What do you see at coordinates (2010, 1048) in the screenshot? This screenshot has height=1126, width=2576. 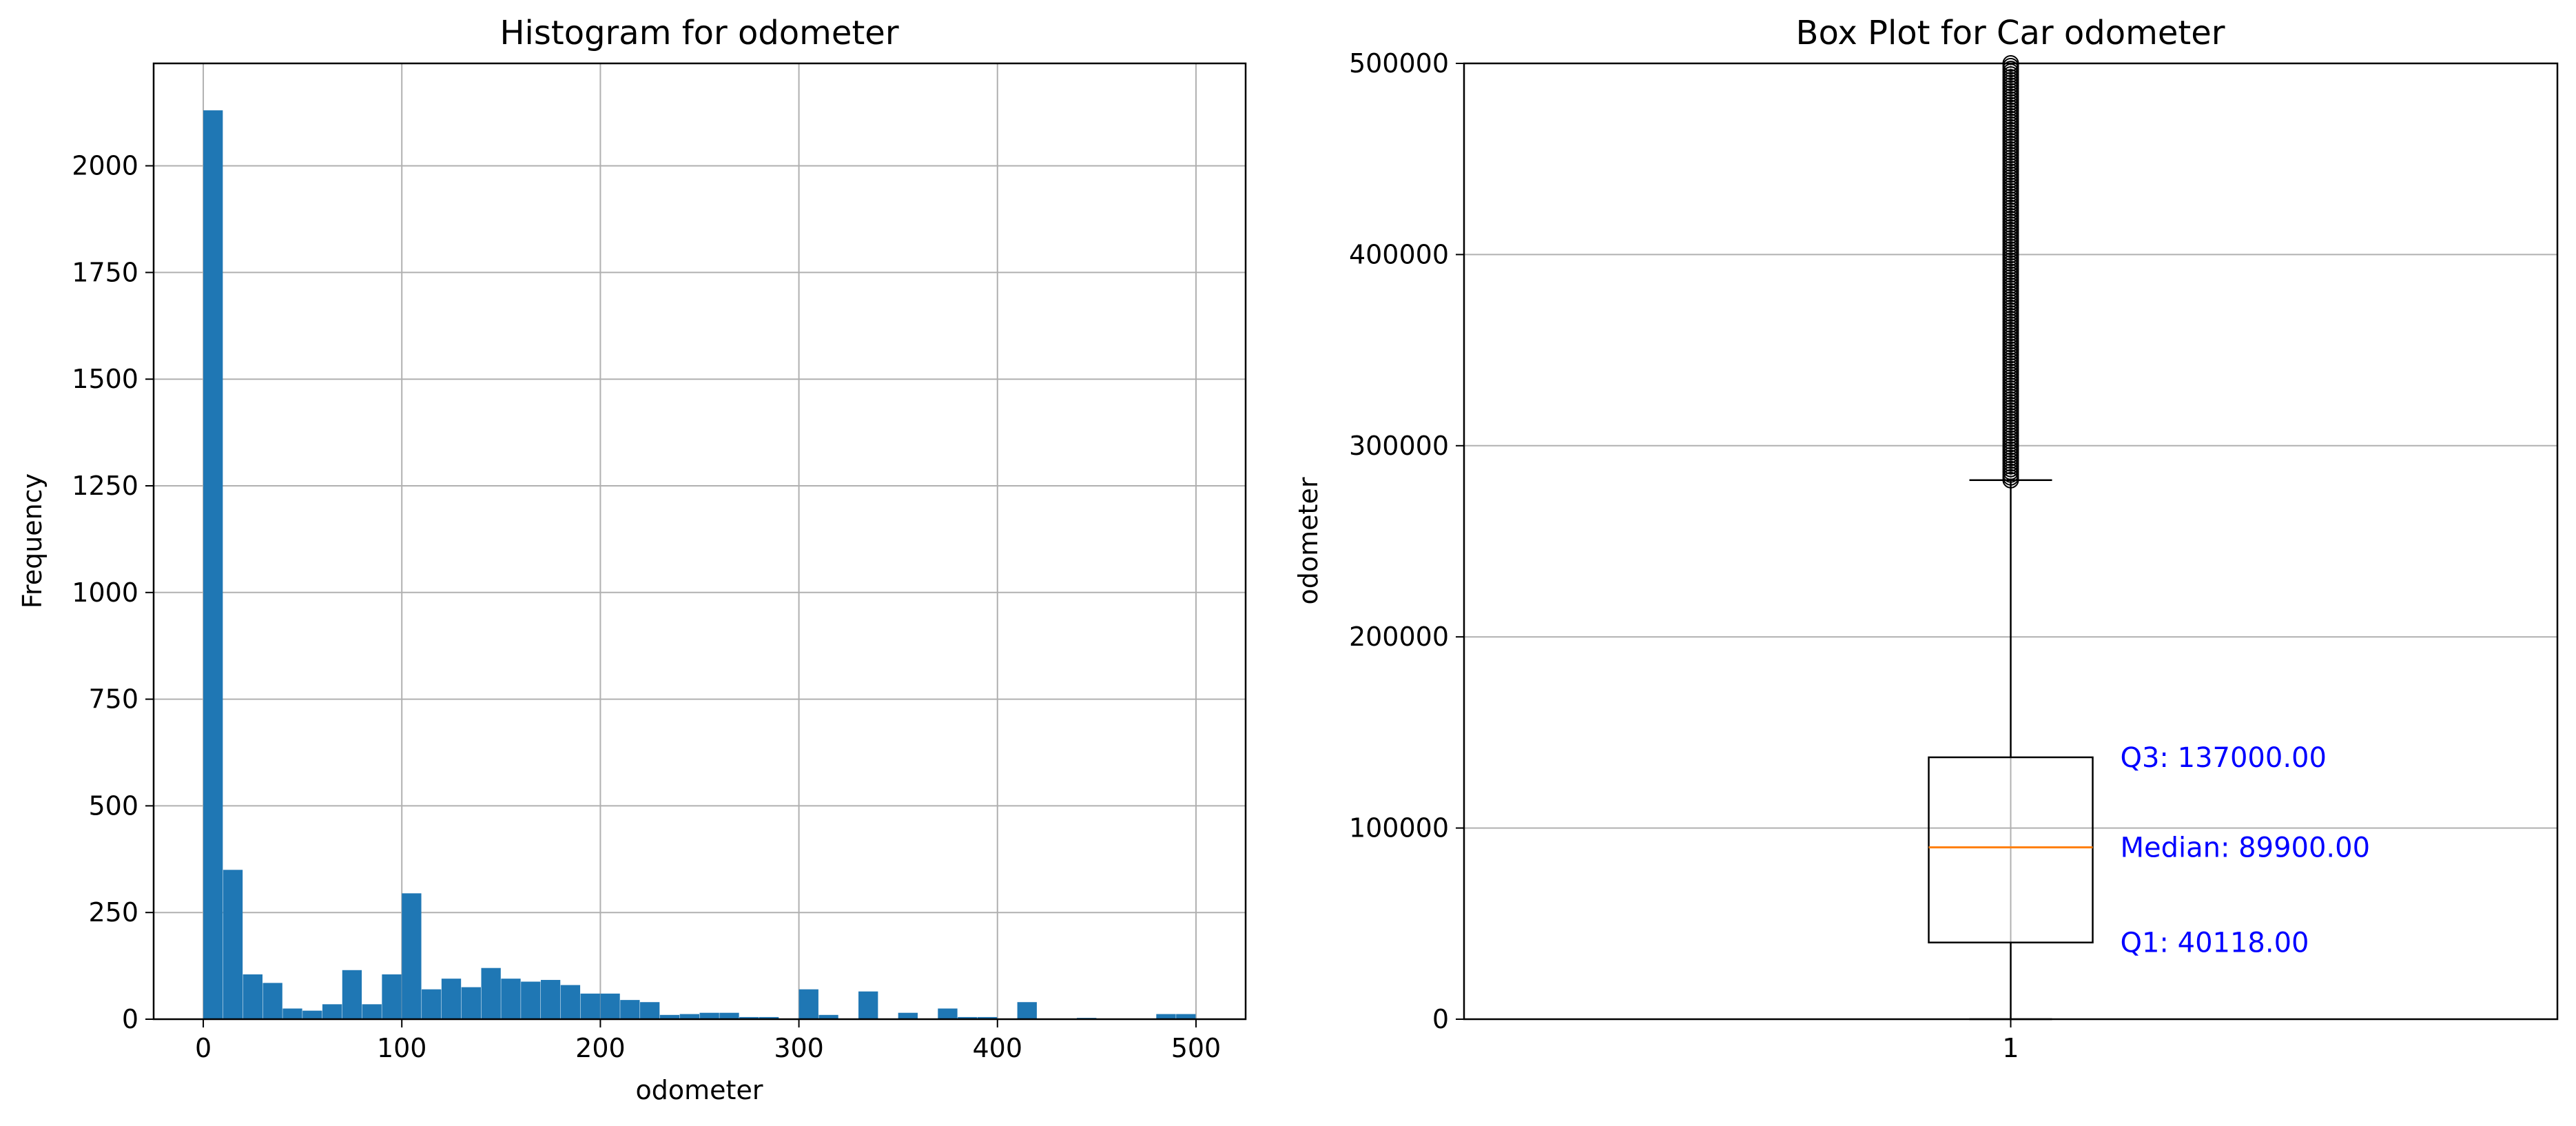 I see `box-plot-x-tick-label: 1` at bounding box center [2010, 1048].